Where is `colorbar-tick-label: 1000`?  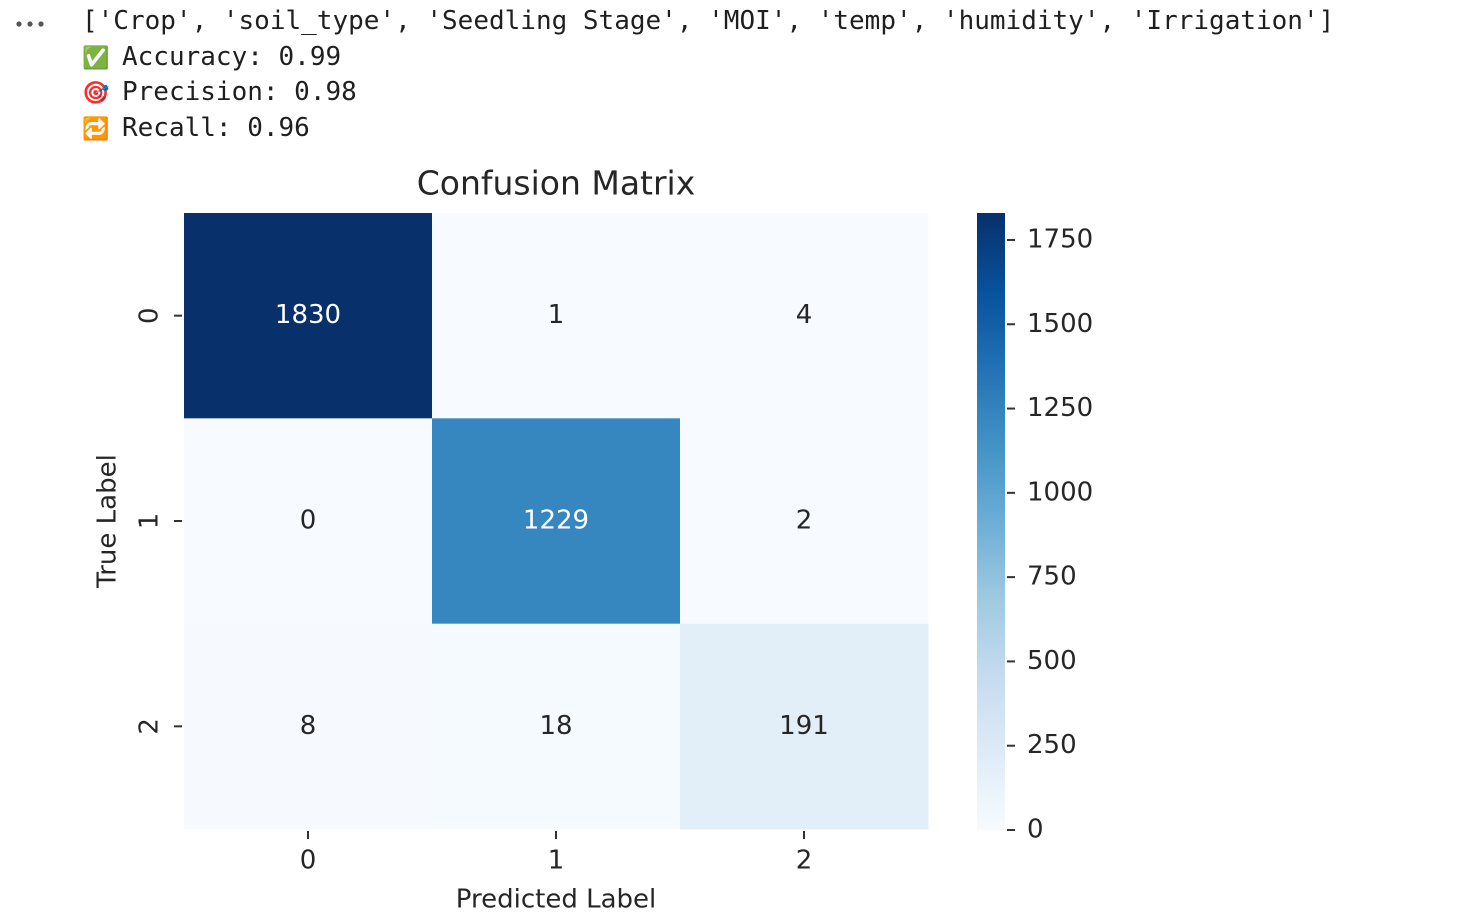
colorbar-tick-label: 1000 is located at coordinates (1060, 492).